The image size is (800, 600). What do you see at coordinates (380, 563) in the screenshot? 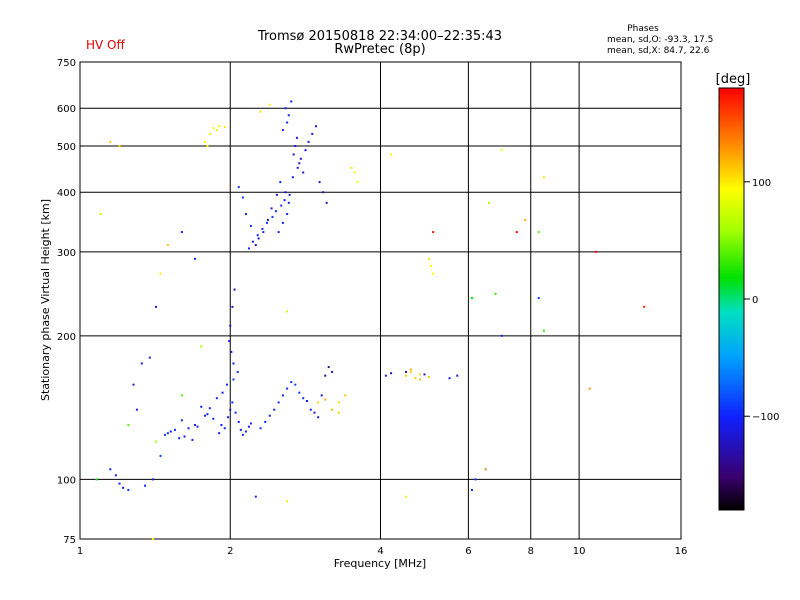
I see `x-axis-label: Frequency [MHz]` at bounding box center [380, 563].